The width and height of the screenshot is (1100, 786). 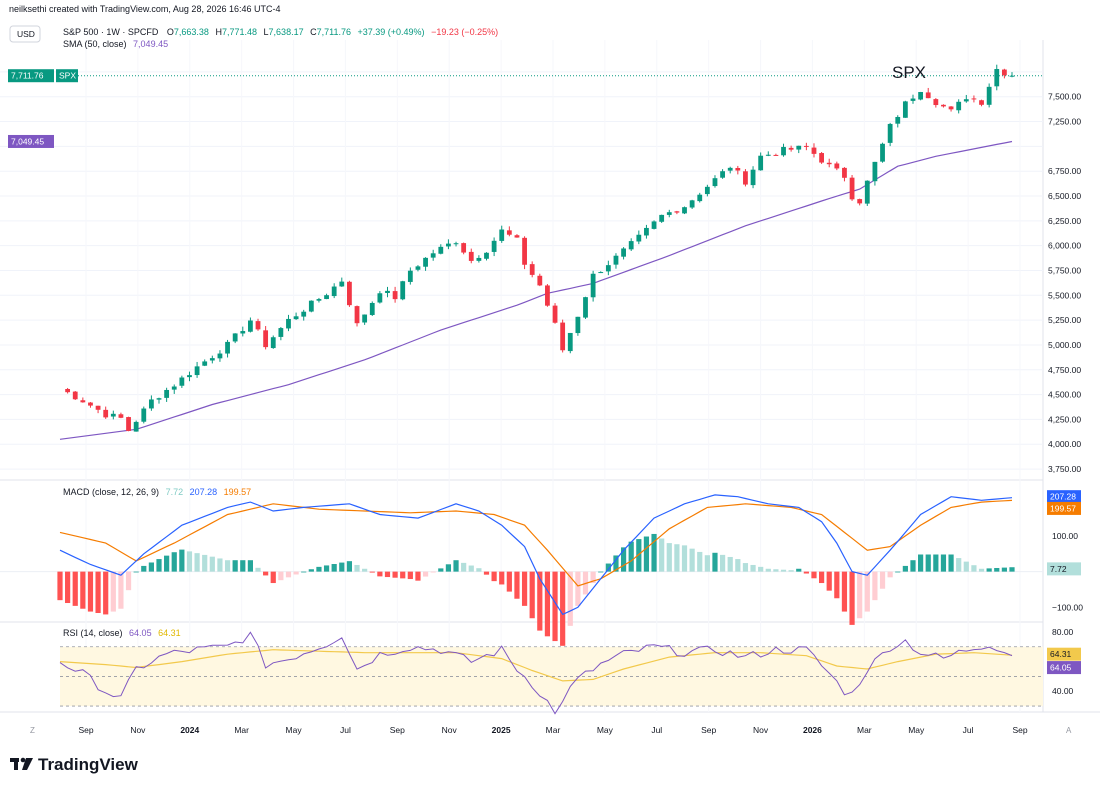 I want to click on macd-legend-macd: 207.28, so click(x=204, y=492).